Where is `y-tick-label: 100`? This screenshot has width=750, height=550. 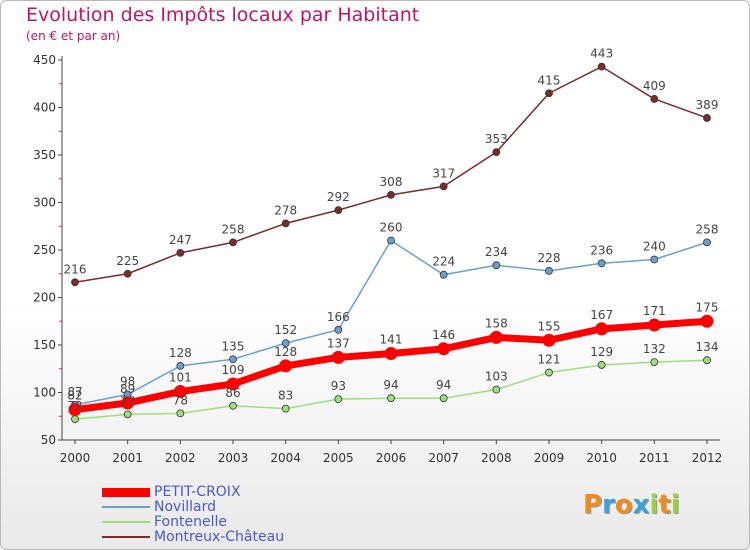 y-tick-label: 100 is located at coordinates (44, 393).